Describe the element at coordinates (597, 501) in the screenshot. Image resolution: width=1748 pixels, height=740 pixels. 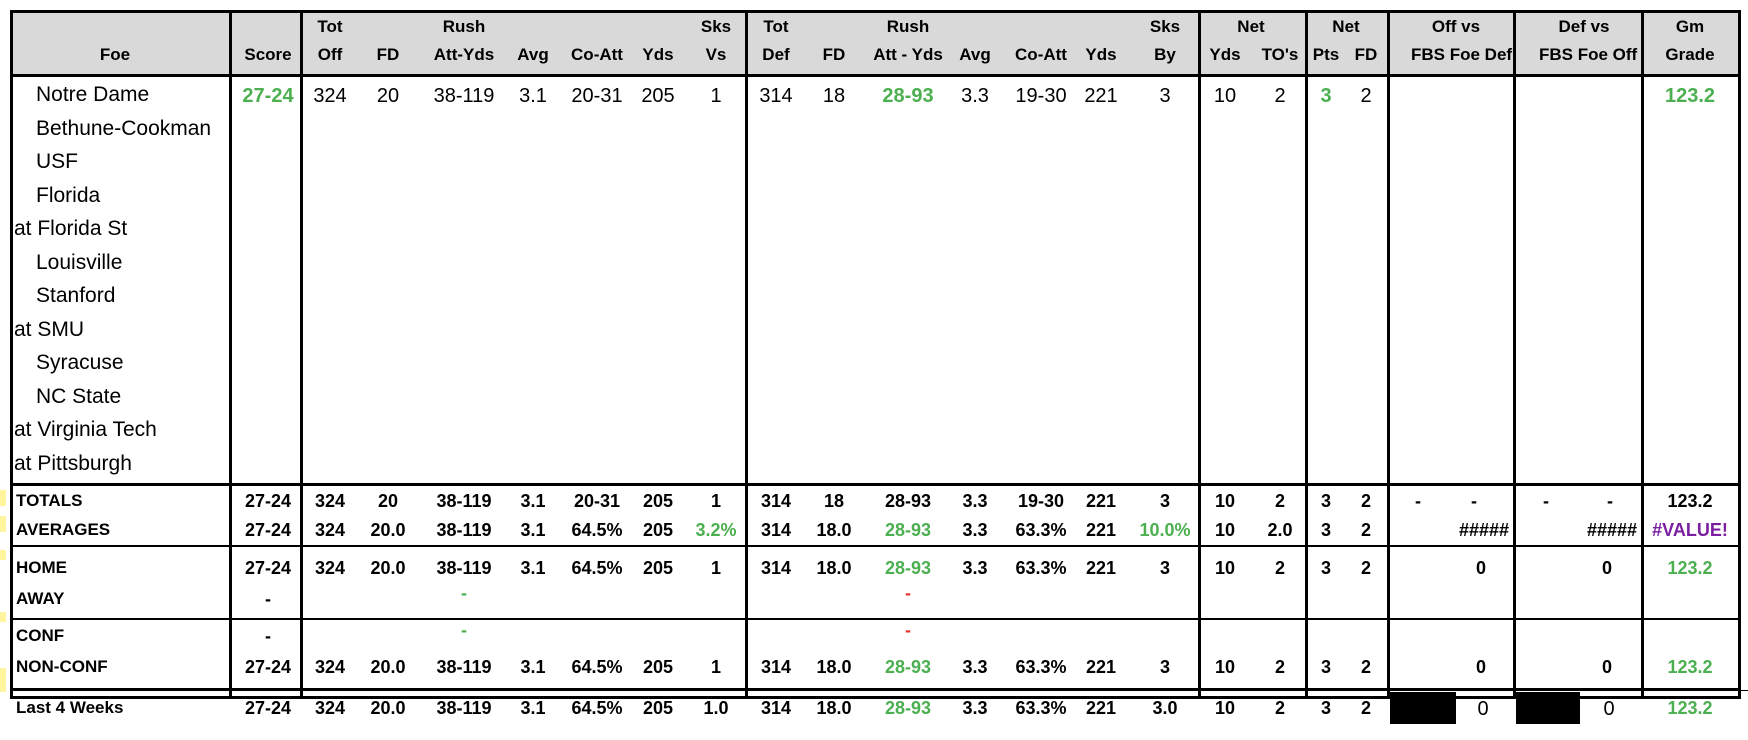
I see `summary-totals-coatt-off: 20-31` at that location.